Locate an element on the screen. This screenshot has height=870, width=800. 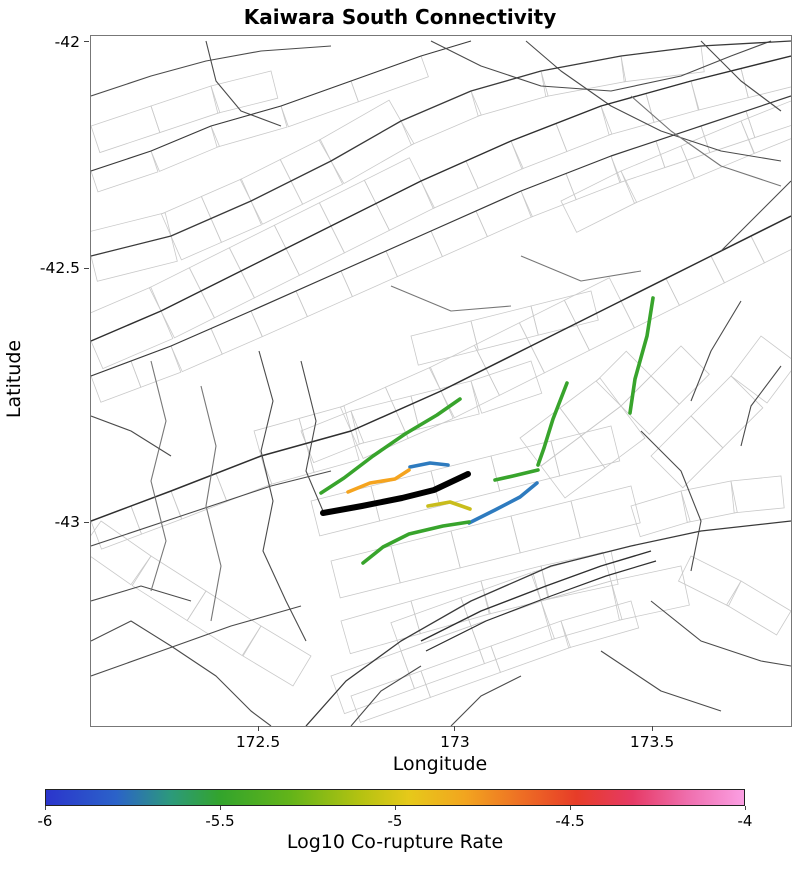
y-tick-label: -43 is located at coordinates (67, 522).